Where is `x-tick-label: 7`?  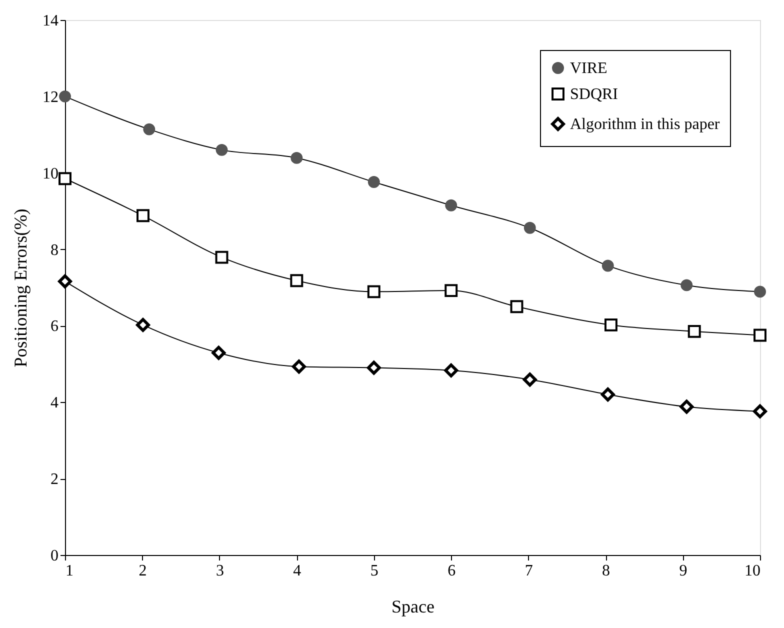
x-tick-label: 7 is located at coordinates (528, 571).